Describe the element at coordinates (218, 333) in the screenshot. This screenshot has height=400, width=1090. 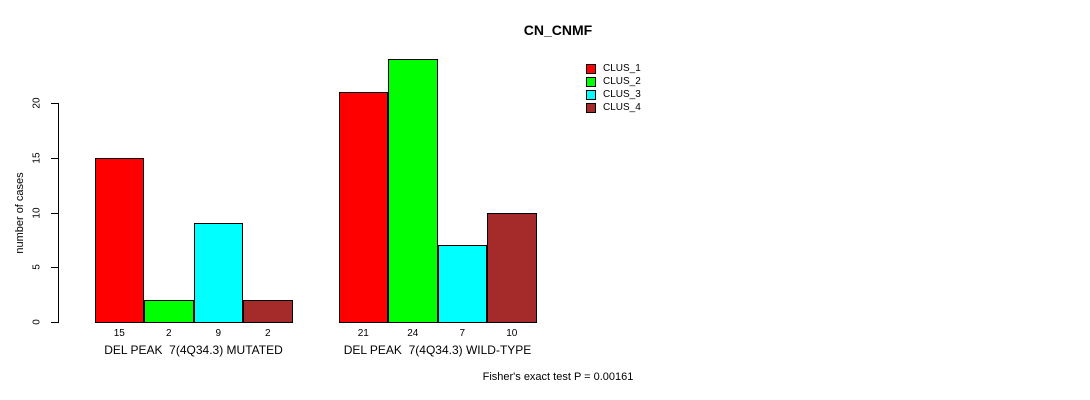
I see `bar-value-clus_3-group1: 9` at that location.